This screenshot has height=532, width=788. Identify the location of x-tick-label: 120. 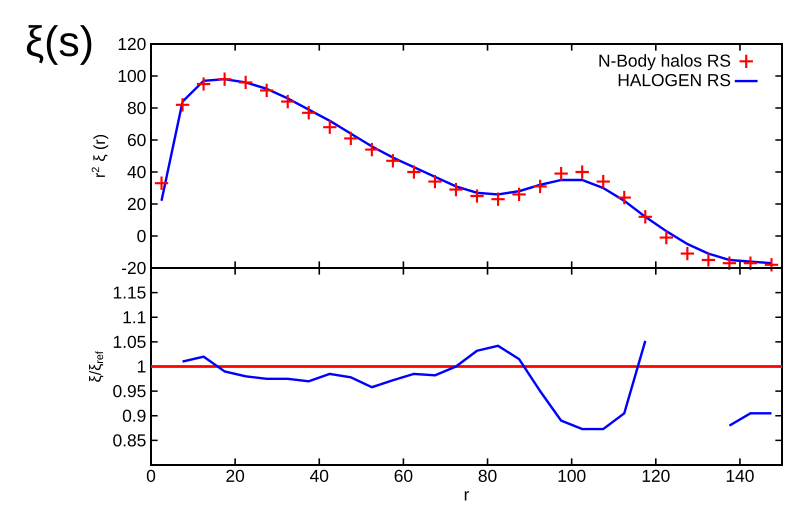
(656, 476).